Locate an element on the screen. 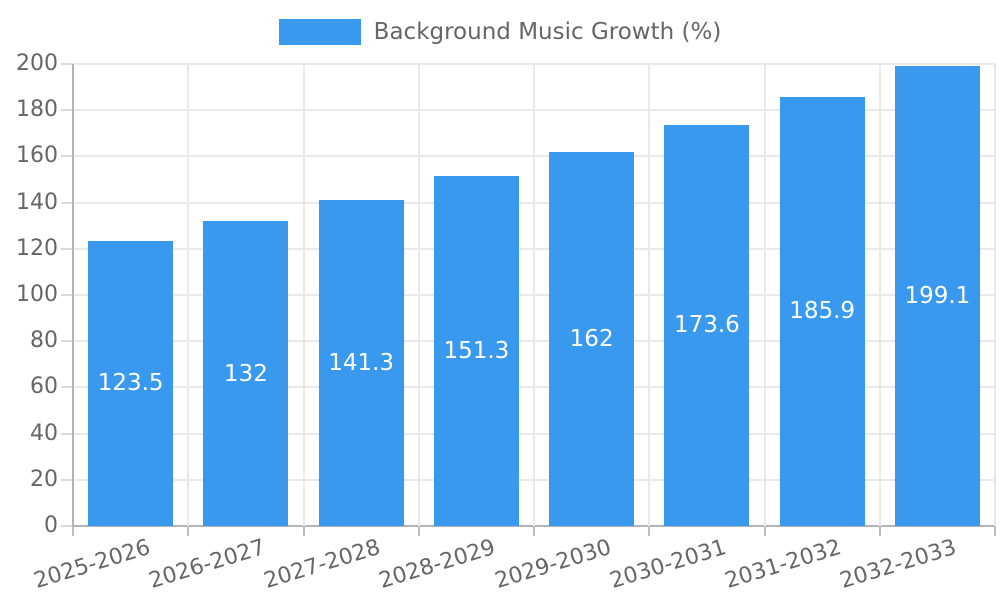 The image size is (1000, 600). bar-value-label: 123.5 is located at coordinates (130, 383).